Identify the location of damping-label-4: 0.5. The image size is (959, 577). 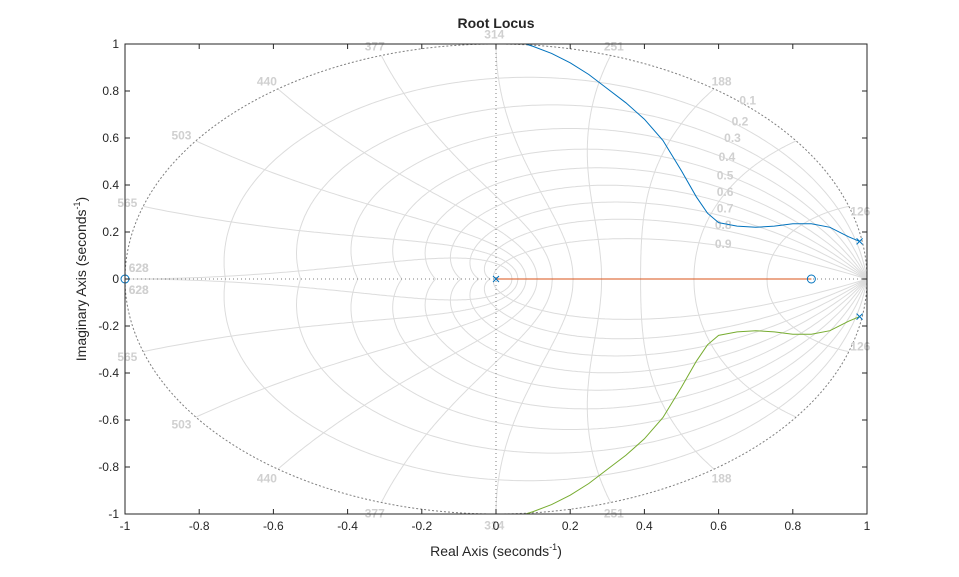
(725, 176).